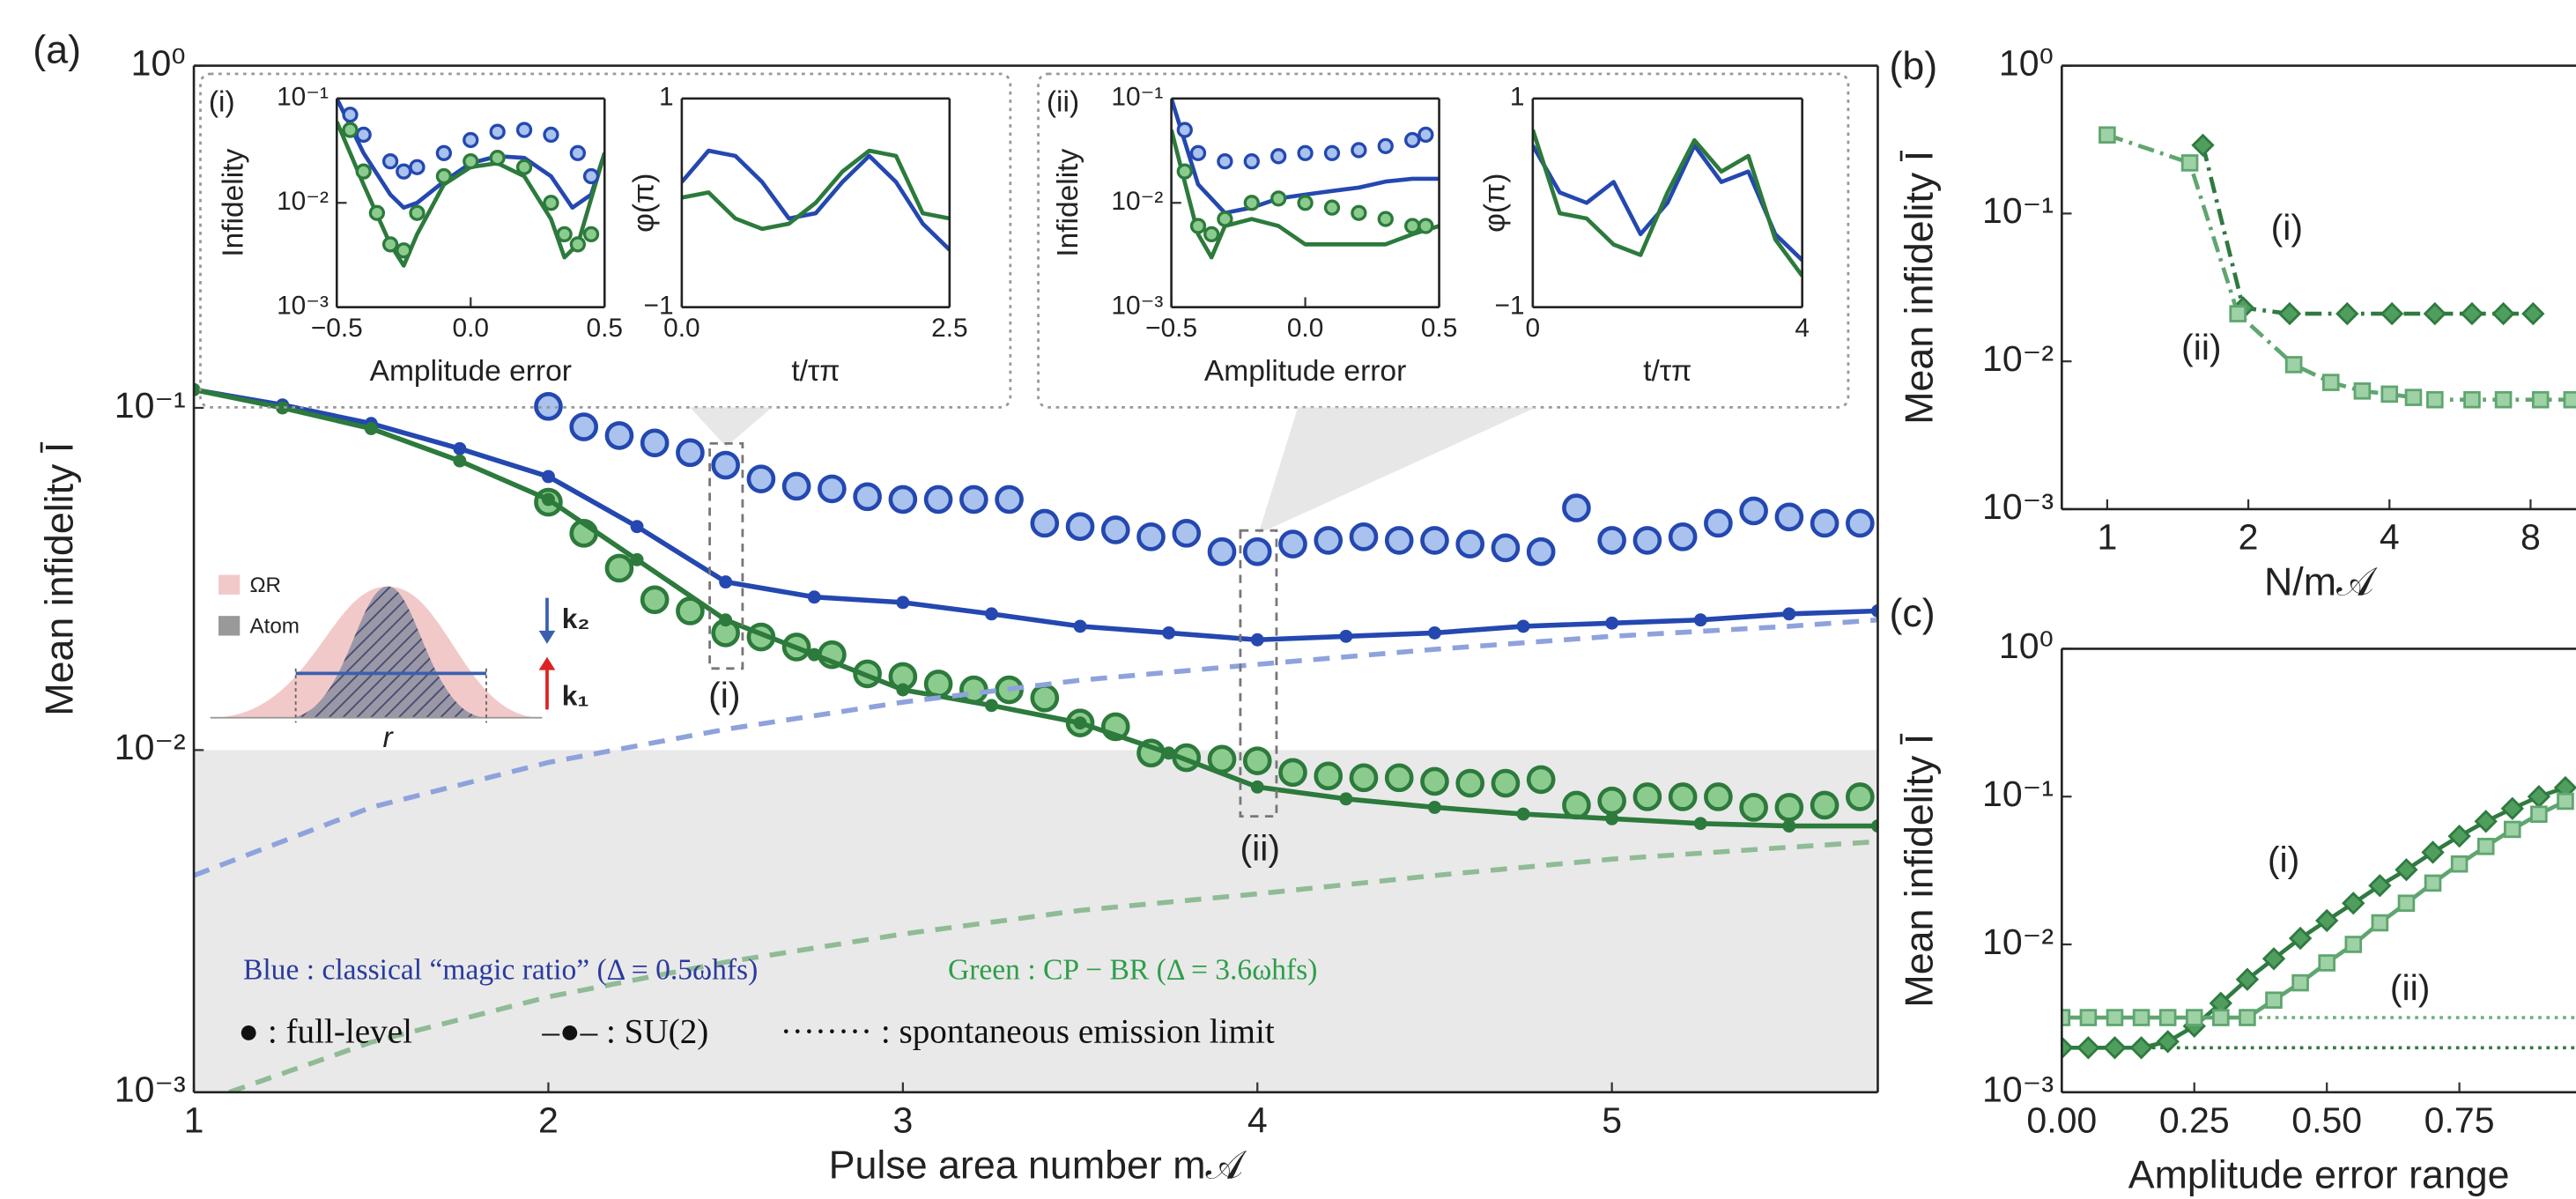 Image resolution: width=2576 pixels, height=1199 pixels. Describe the element at coordinates (1534, 328) in the screenshot. I see `x-tick-label: 0` at that location.